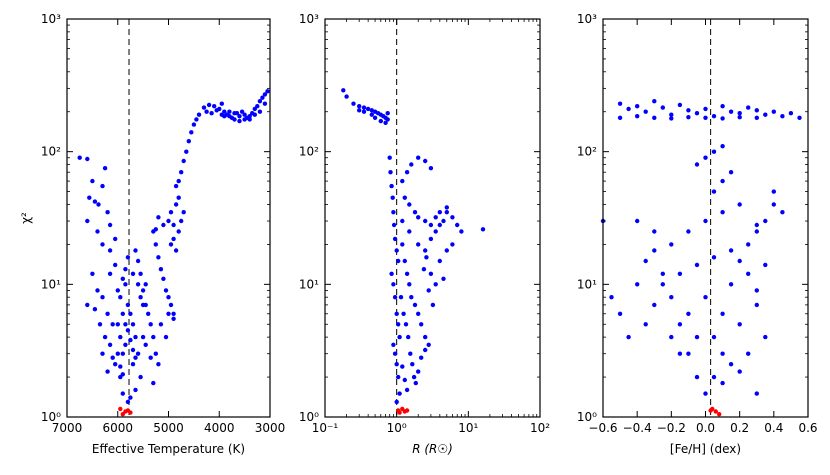  Describe the element at coordinates (117, 428) in the screenshot. I see `x-tick-label: 6000` at that location.